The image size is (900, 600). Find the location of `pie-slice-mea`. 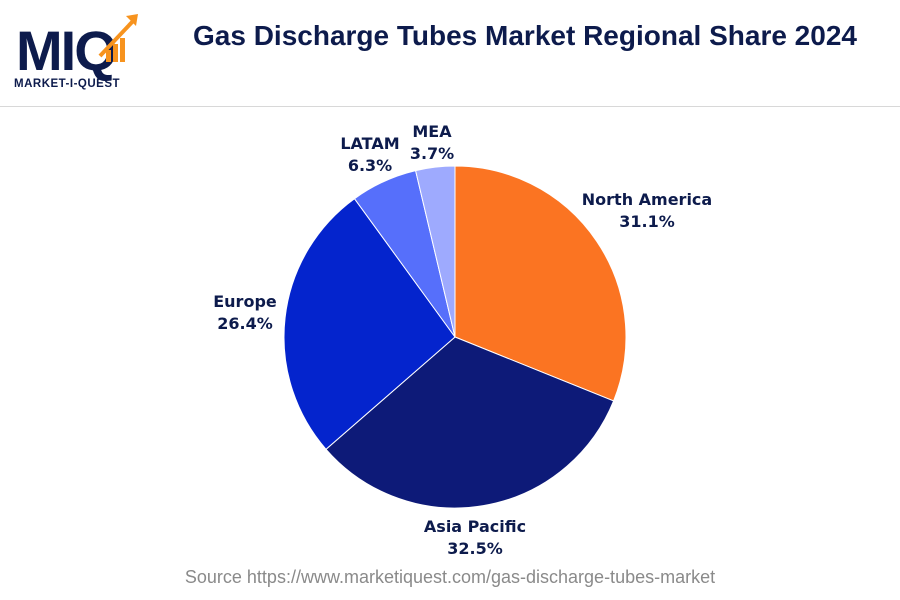

pie-slice-mea is located at coordinates (435, 251).